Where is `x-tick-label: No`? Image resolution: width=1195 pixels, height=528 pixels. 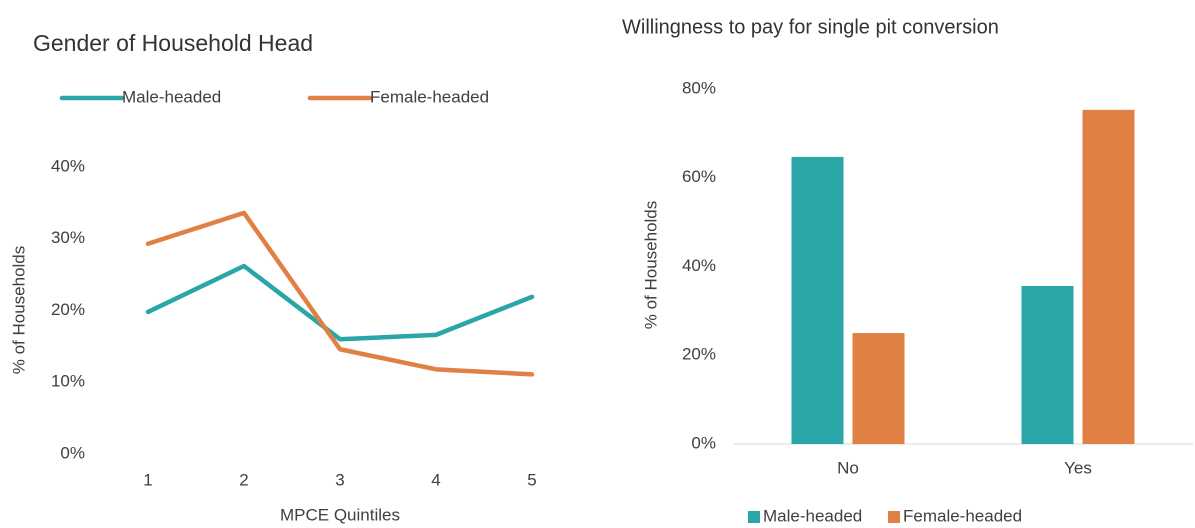
x-tick-label: No is located at coordinates (848, 467).